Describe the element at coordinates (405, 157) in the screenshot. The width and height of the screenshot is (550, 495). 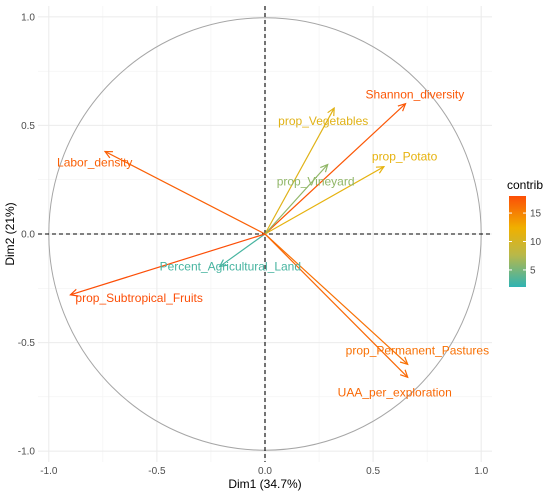
I see `label-prop-potato: prop_Potato` at that location.